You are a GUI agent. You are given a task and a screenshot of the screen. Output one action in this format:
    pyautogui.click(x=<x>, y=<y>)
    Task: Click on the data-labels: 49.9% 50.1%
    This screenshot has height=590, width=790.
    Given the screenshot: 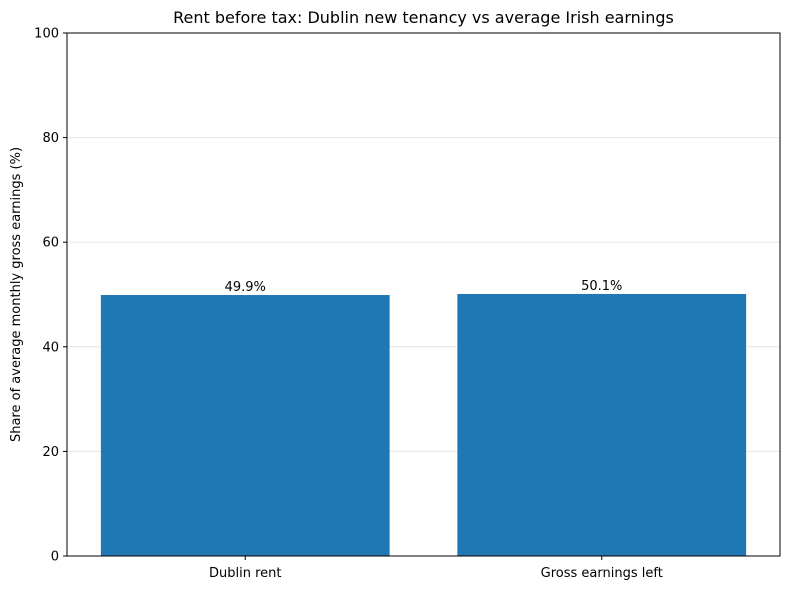 What is the action you would take?
    pyautogui.click(x=424, y=287)
    